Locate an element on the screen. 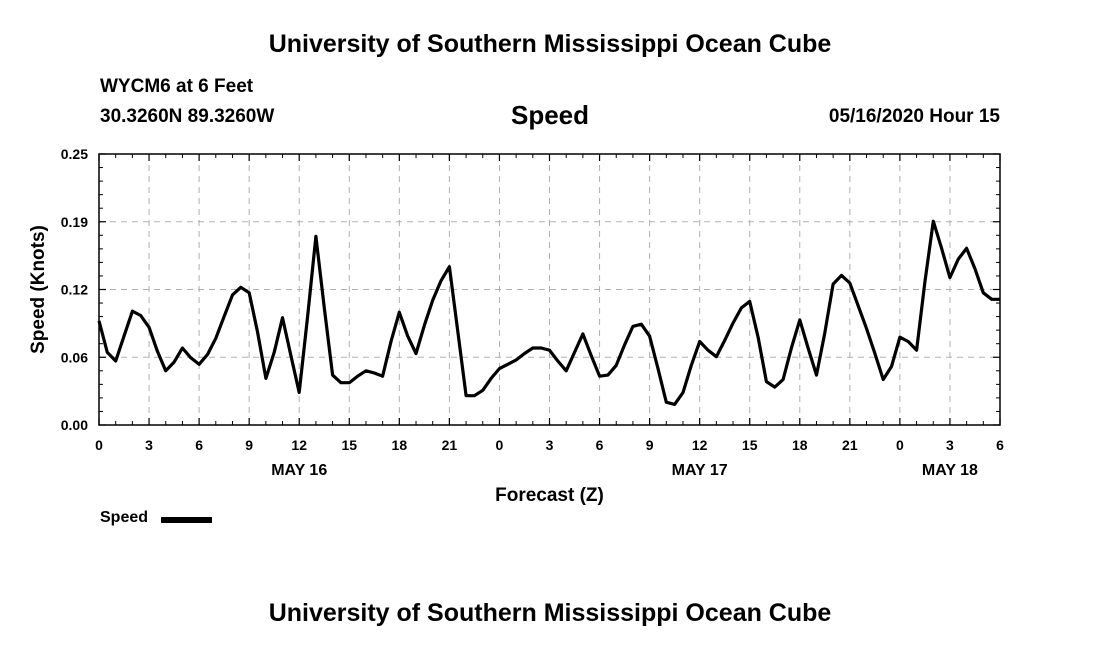  date-label: MAY 18 is located at coordinates (950, 470).